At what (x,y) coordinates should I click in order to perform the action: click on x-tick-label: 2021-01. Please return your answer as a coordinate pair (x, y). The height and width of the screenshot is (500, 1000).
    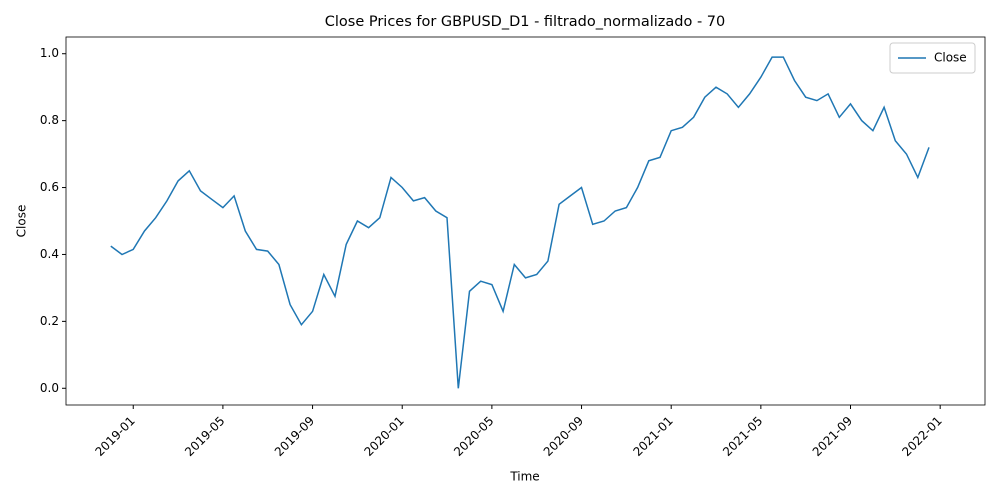
    Looking at the image, I should click on (652, 436).